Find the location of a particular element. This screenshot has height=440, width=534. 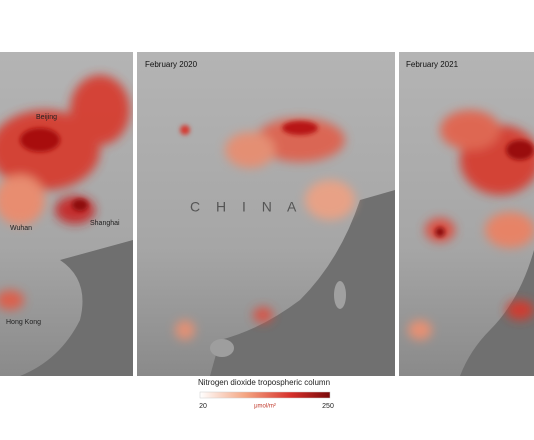

colorbar-unit: μmol/m² is located at coordinates (265, 407).